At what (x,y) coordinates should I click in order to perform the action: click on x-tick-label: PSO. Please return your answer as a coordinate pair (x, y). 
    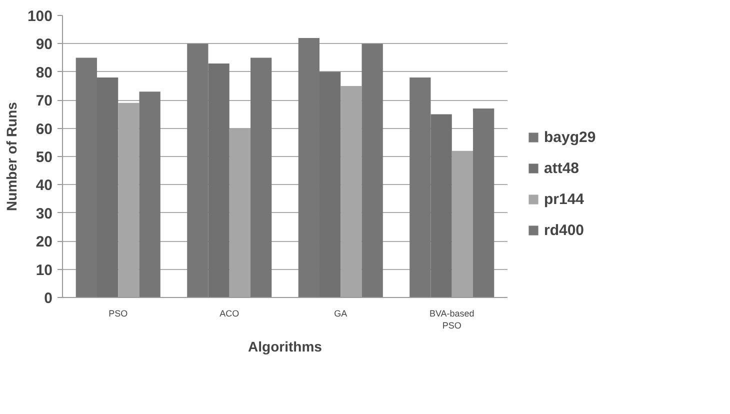
    Looking at the image, I should click on (118, 313).